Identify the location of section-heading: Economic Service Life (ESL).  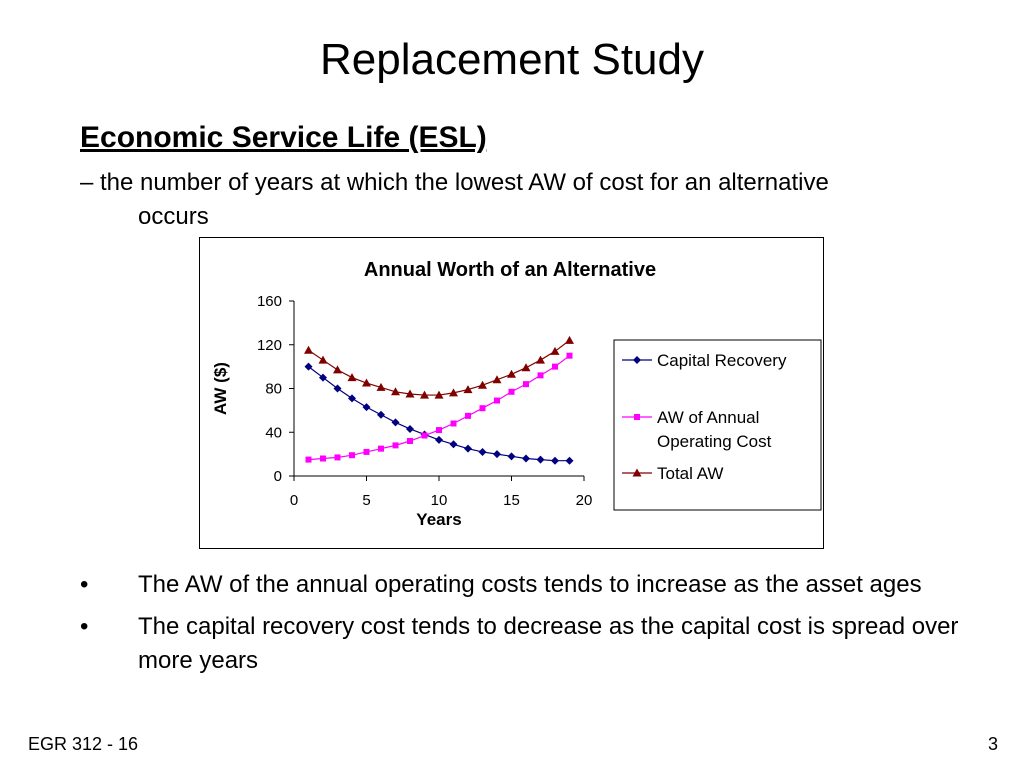
(283, 137).